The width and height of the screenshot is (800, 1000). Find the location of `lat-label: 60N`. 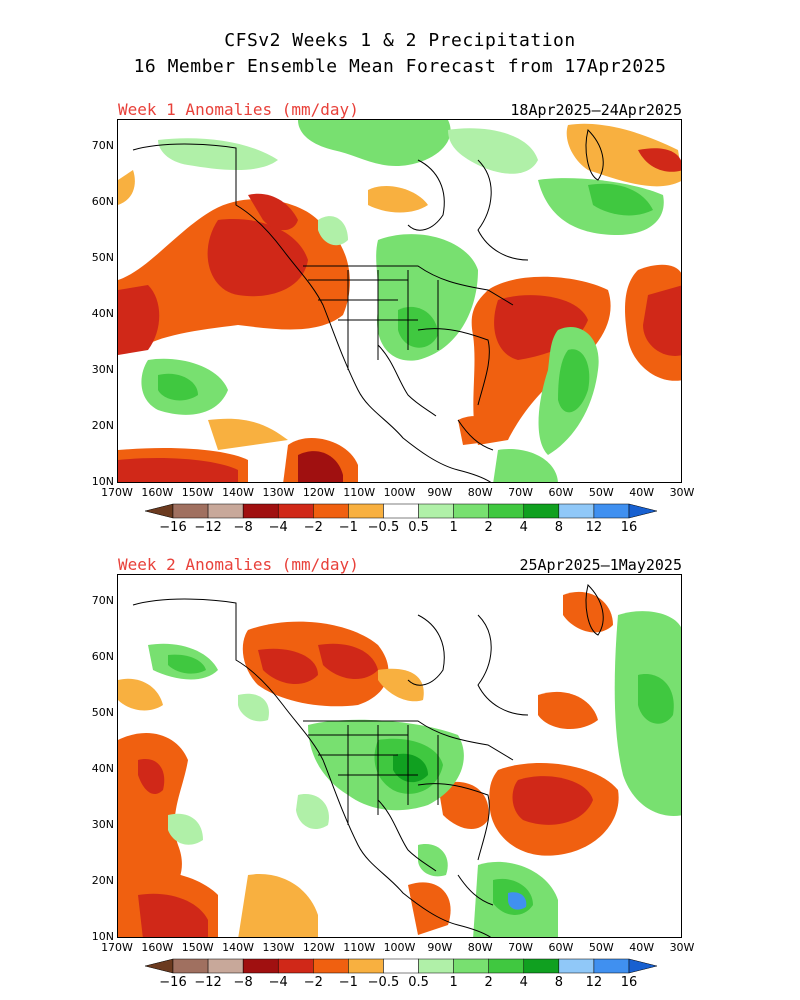

lat-label: 60N is located at coordinates (102, 656).